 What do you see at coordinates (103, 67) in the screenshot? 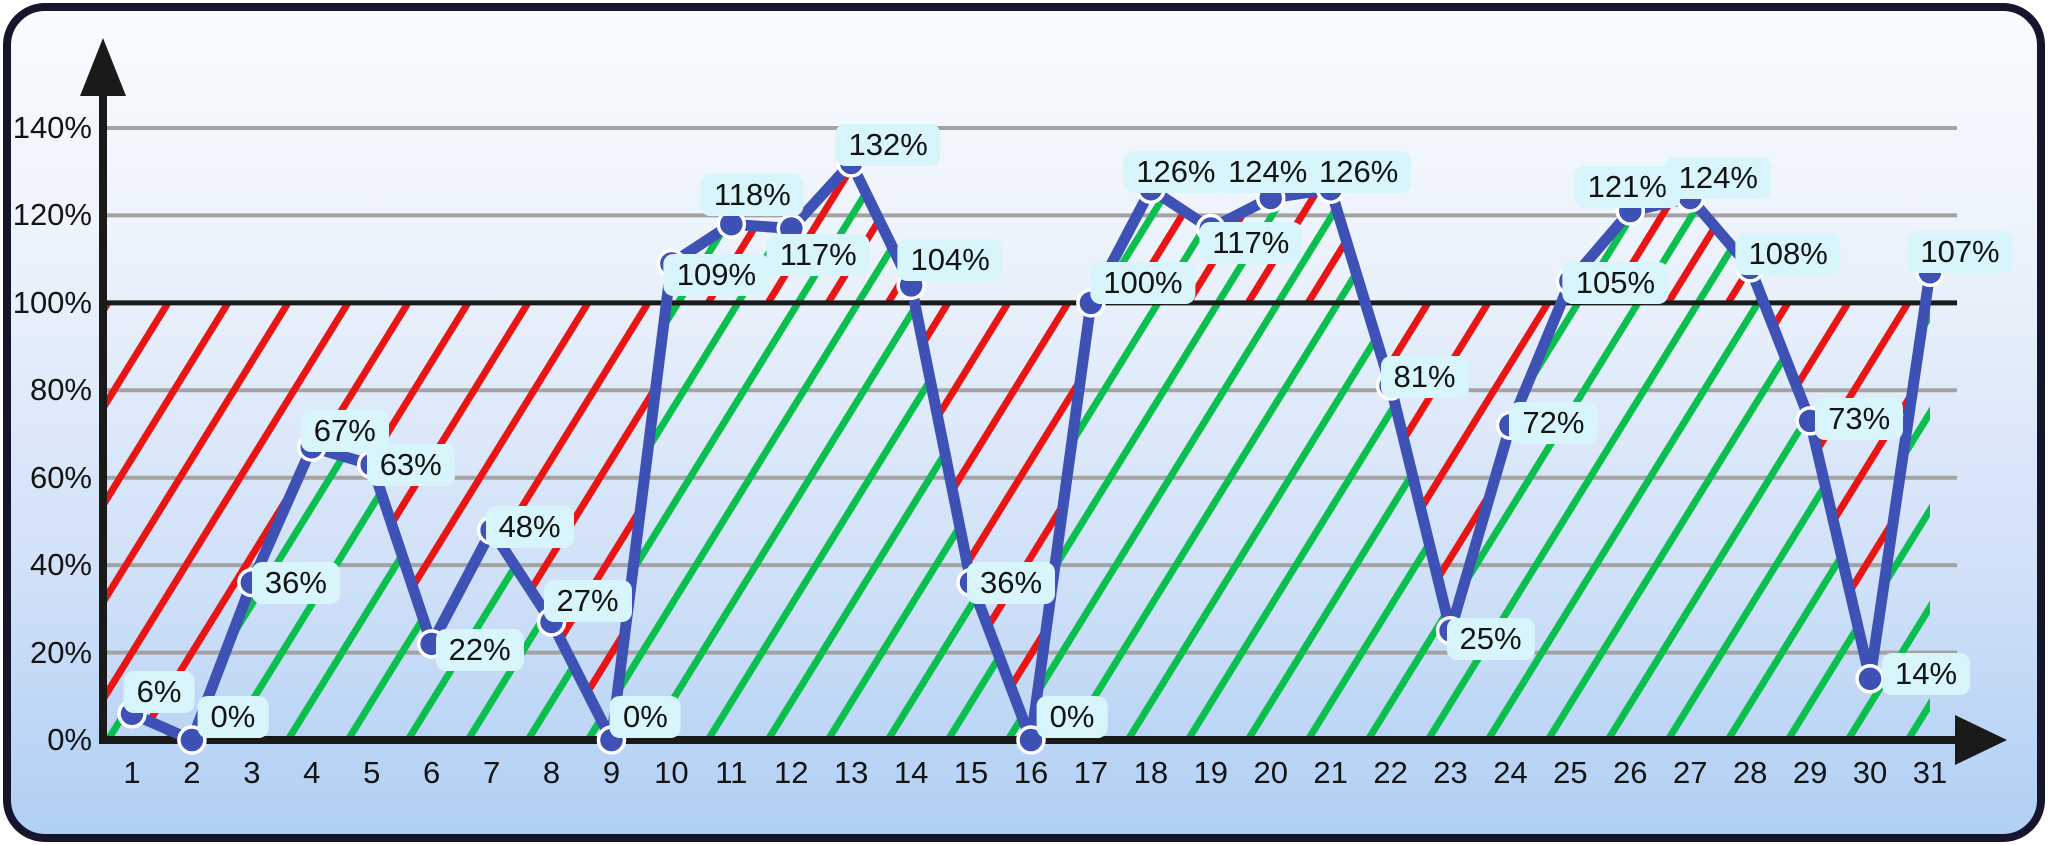
I see `y-axis-arrow-icon` at bounding box center [103, 67].